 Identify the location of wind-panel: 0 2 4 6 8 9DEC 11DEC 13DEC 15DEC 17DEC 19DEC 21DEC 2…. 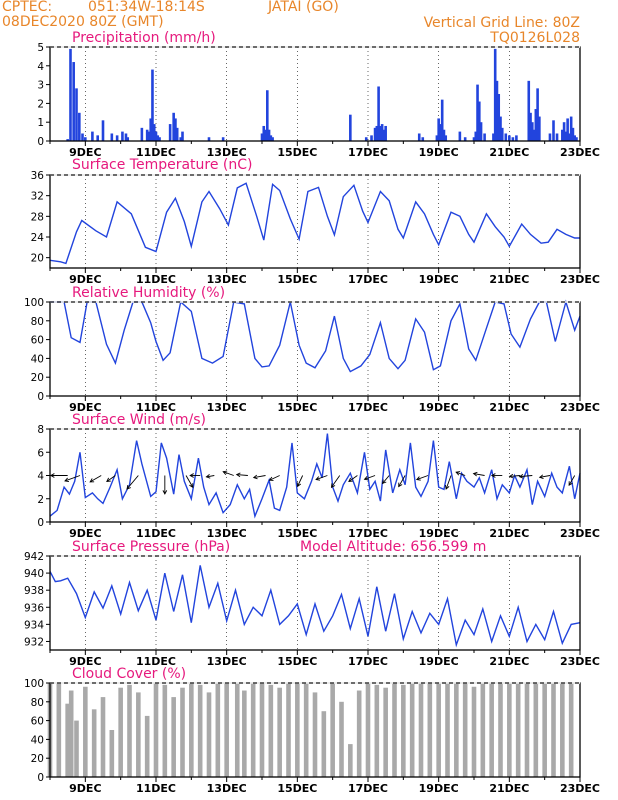
(318, 482).